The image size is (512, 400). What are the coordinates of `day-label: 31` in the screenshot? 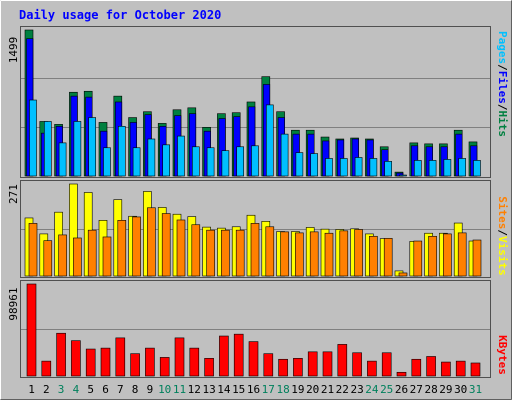 It's located at (475, 389).